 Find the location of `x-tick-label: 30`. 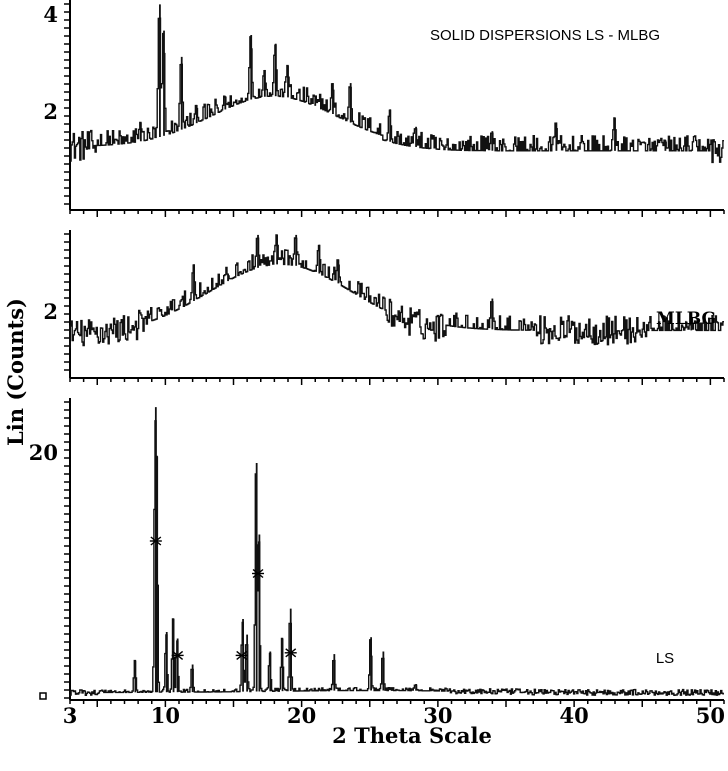

x-tick-label: 30 is located at coordinates (437, 715).